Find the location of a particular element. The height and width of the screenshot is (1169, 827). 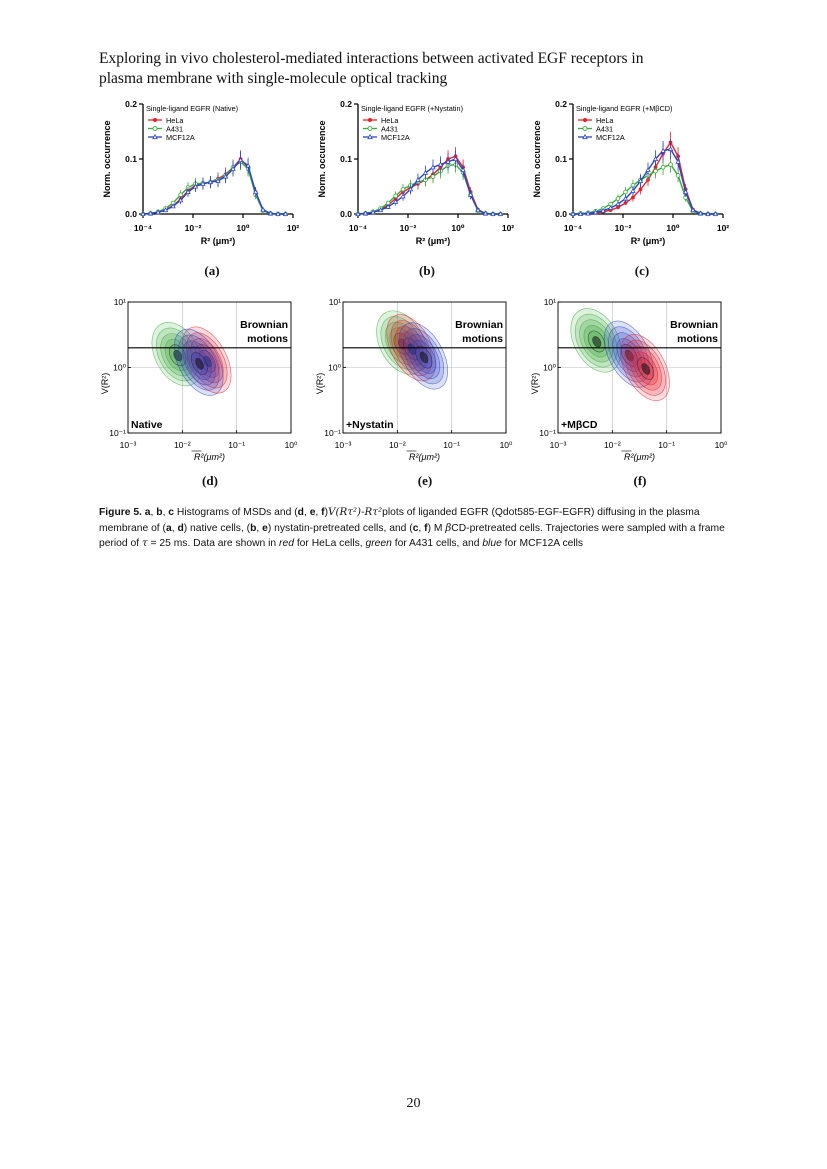

x-tick-label: 10² is located at coordinates (508, 228).